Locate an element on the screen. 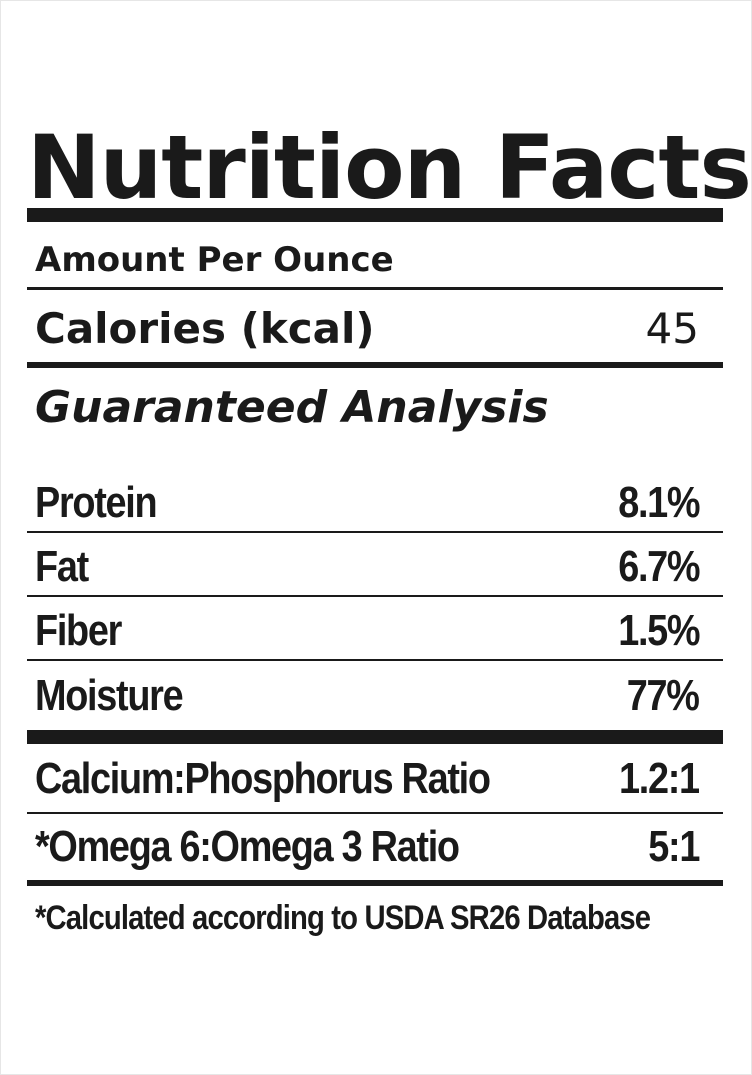 The width and height of the screenshot is (752, 1075). bottom-rule is located at coordinates (375, 883).